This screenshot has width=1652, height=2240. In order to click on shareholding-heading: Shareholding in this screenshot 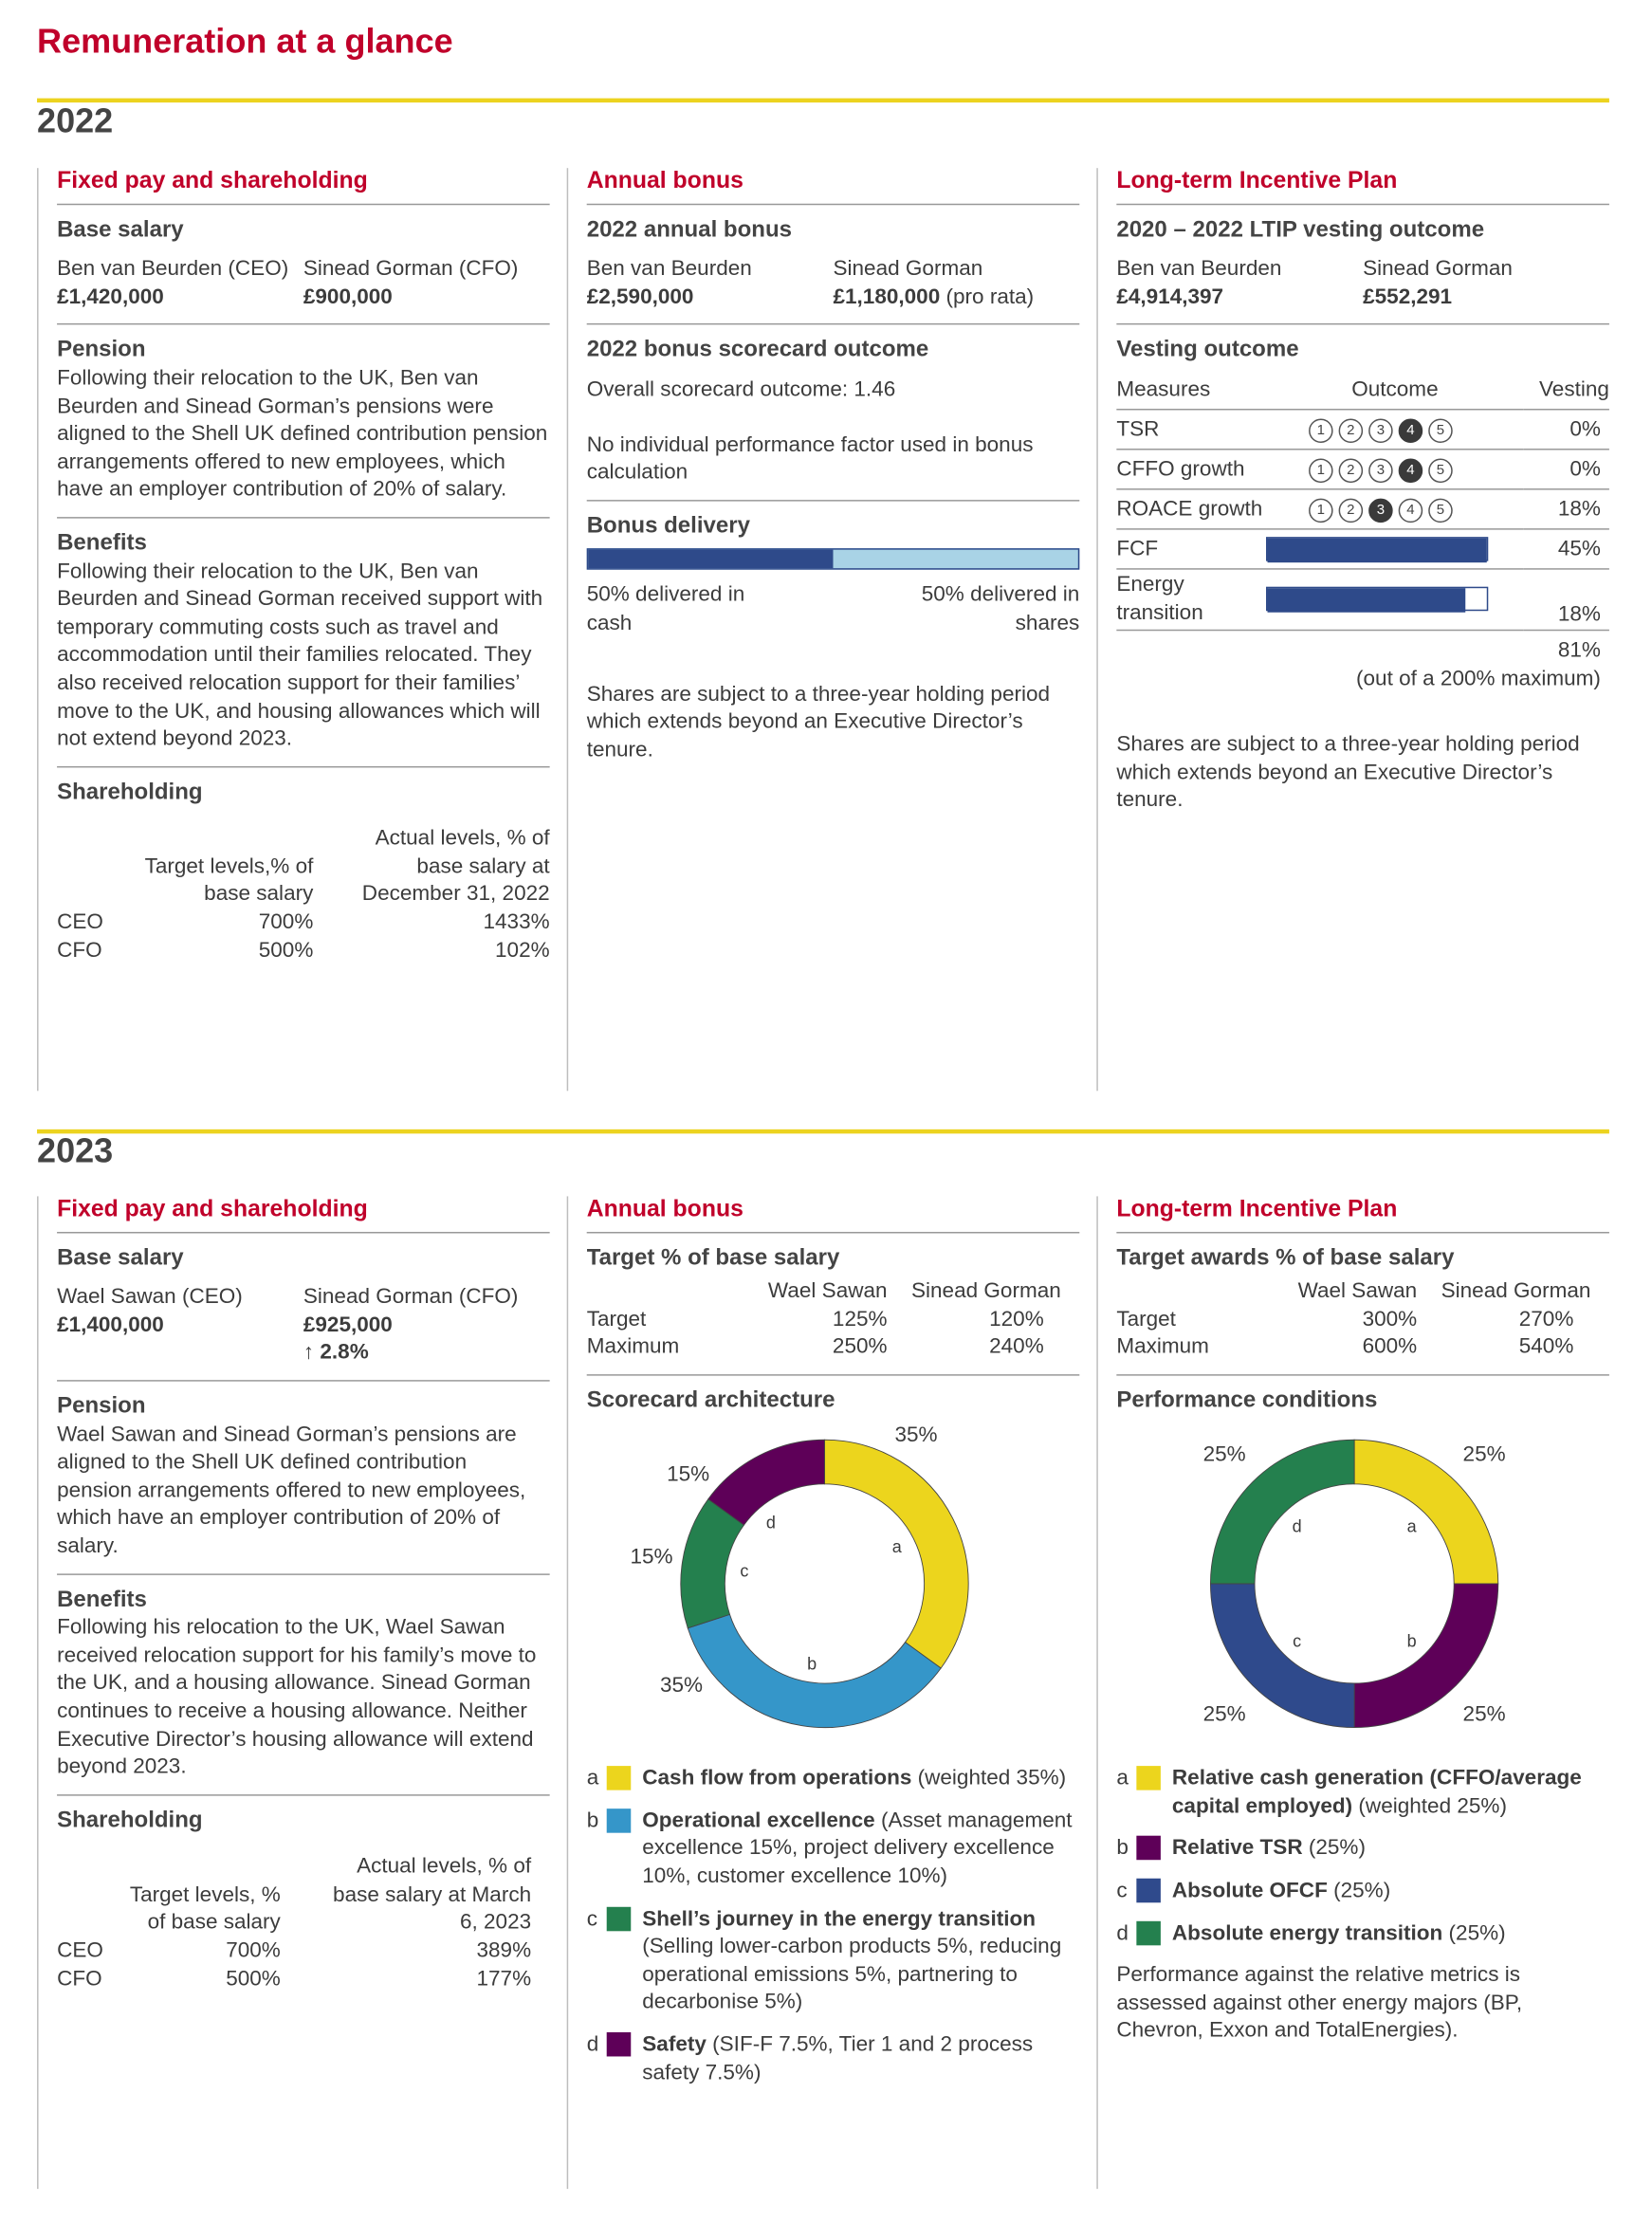, I will do `click(130, 792)`.